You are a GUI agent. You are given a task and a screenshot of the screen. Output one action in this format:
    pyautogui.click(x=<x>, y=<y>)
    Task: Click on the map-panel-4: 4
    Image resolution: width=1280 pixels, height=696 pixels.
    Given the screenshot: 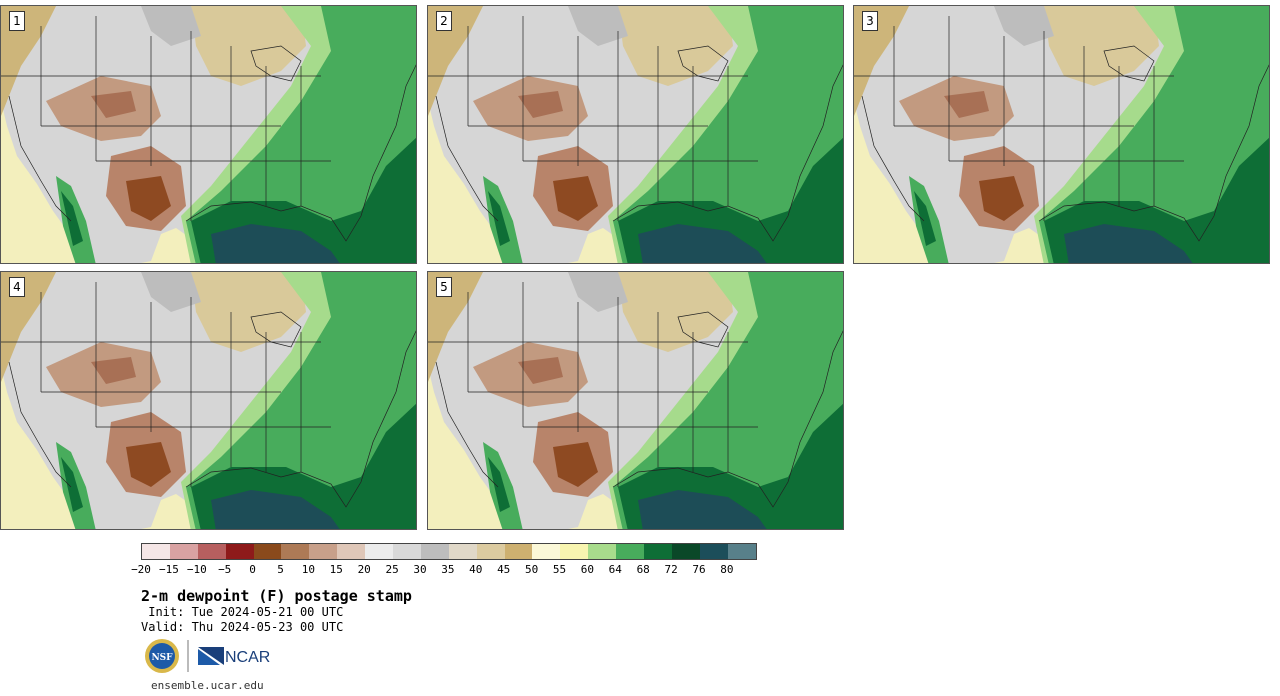 What is the action you would take?
    pyautogui.click(x=208, y=400)
    